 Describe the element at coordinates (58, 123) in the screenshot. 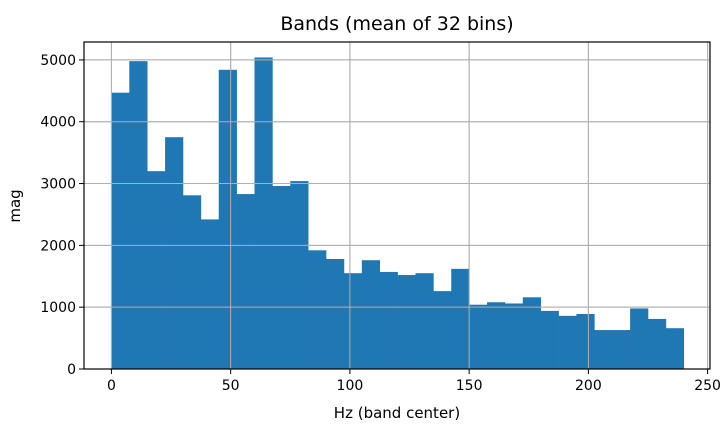

I see `y-tick-label: 4000` at that location.